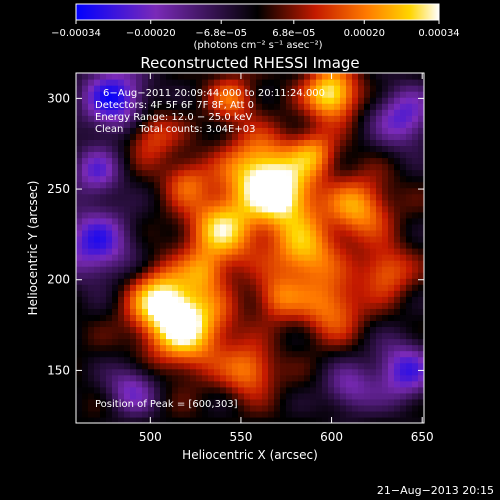 This screenshot has width=500, height=500. Describe the element at coordinates (257, 12) in the screenshot. I see `colorbar-gradient` at that location.